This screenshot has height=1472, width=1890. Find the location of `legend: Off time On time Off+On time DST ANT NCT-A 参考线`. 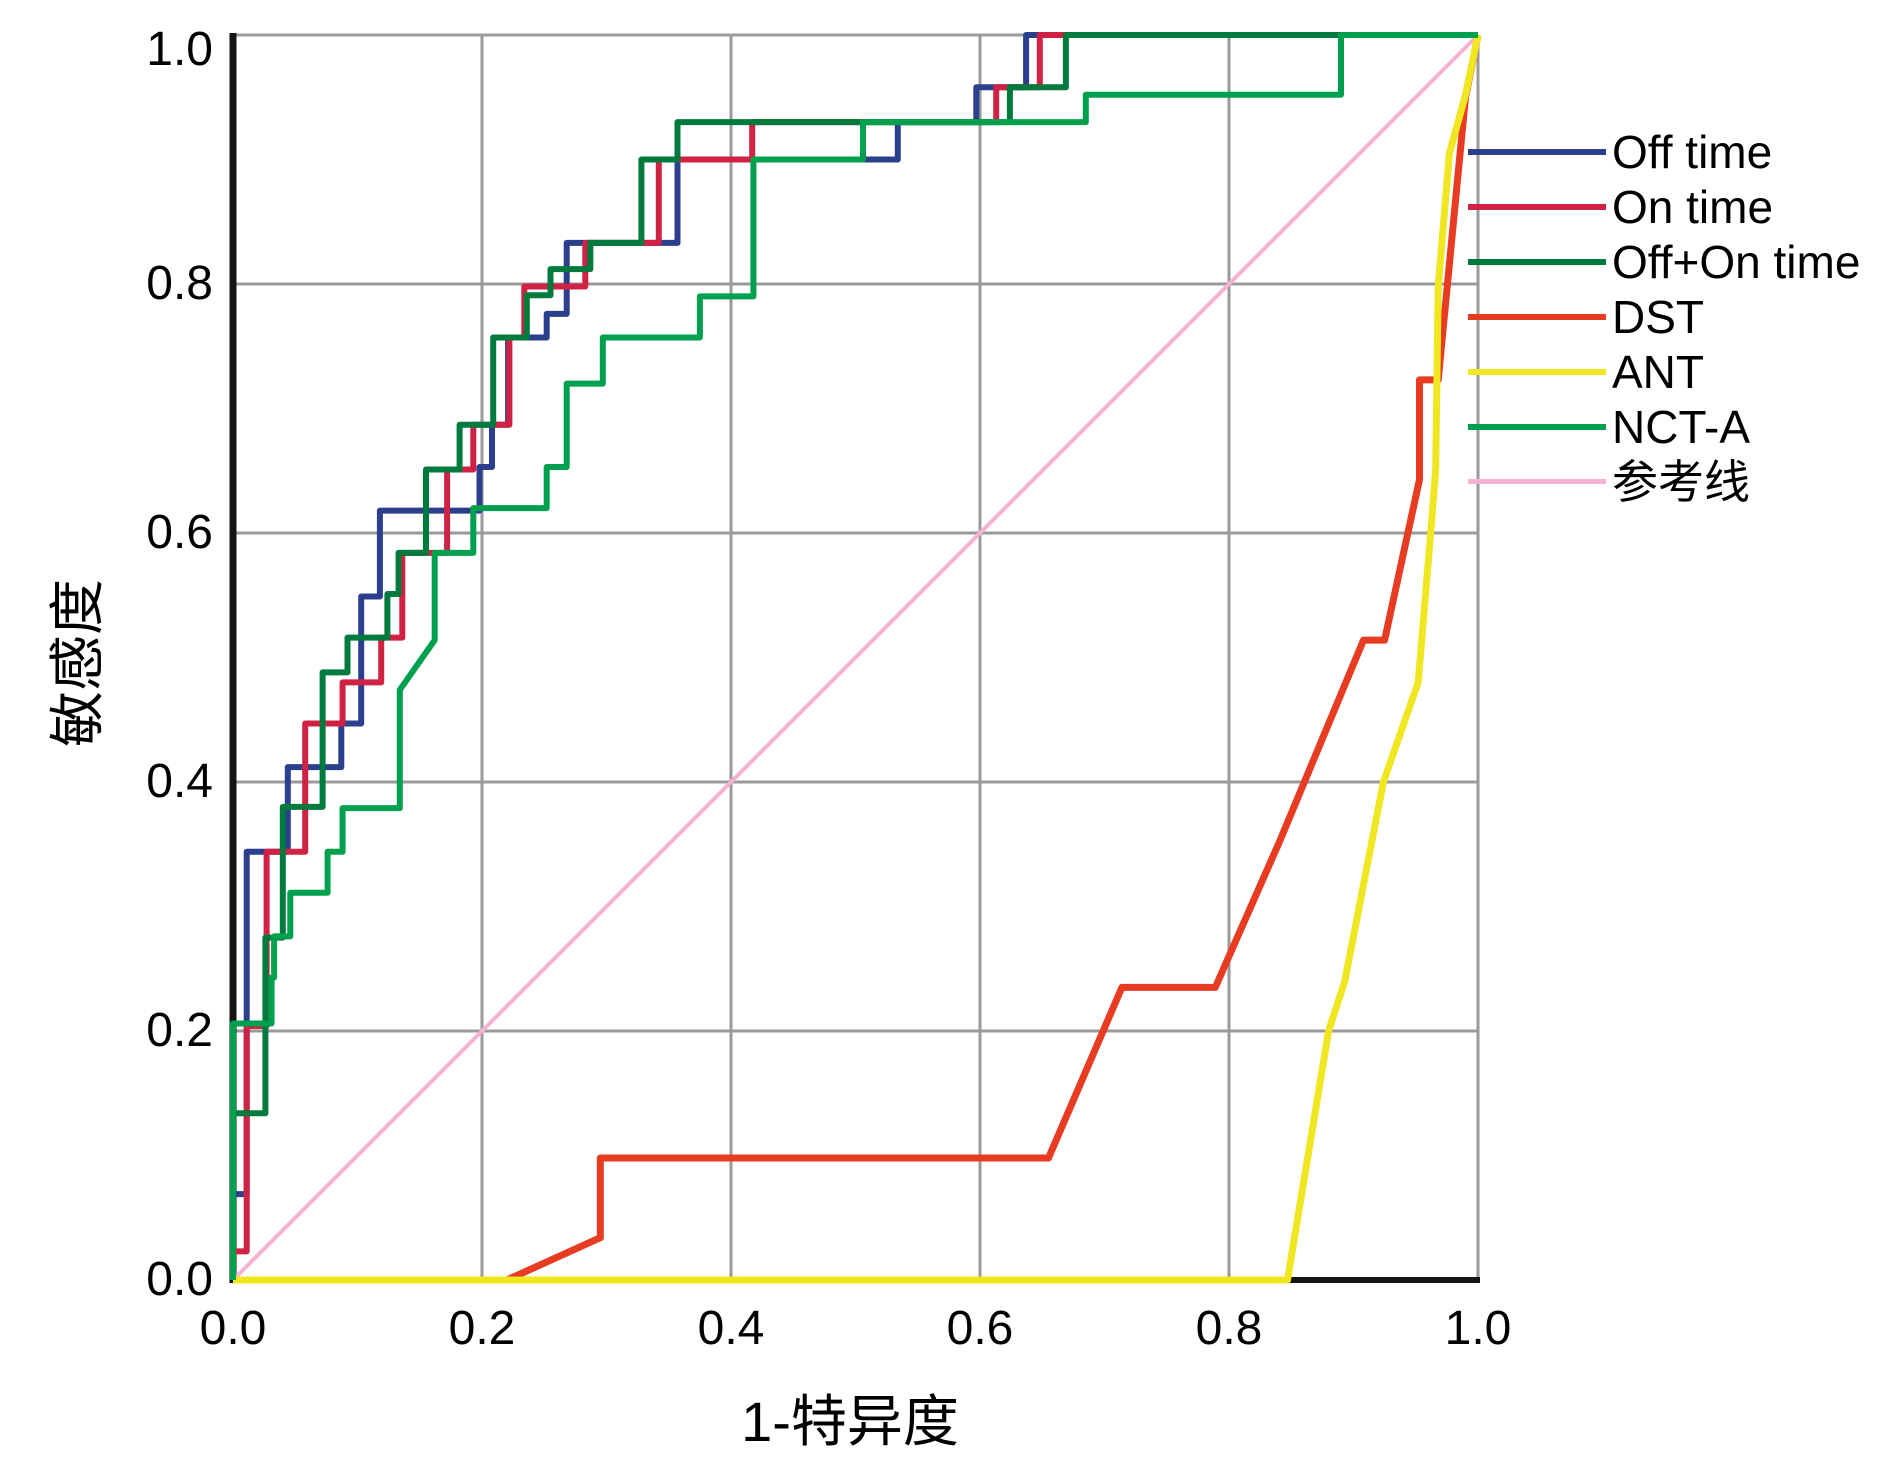

legend: Off time On time Off+On time DST ANT NCT-A 参考线 is located at coordinates (1664, 316).